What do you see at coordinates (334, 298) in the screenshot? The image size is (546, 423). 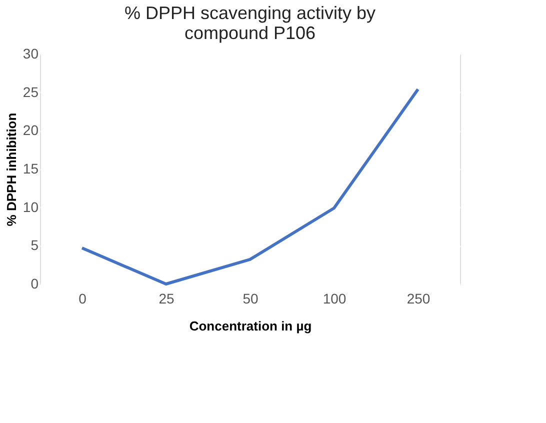 I see `x-tick-label: 100` at bounding box center [334, 298].